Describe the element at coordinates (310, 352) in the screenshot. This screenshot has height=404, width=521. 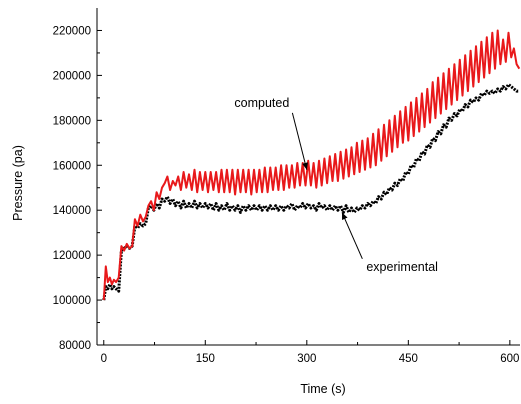
I see `x-axis-ticks: 0 150 300 450 600` at that location.